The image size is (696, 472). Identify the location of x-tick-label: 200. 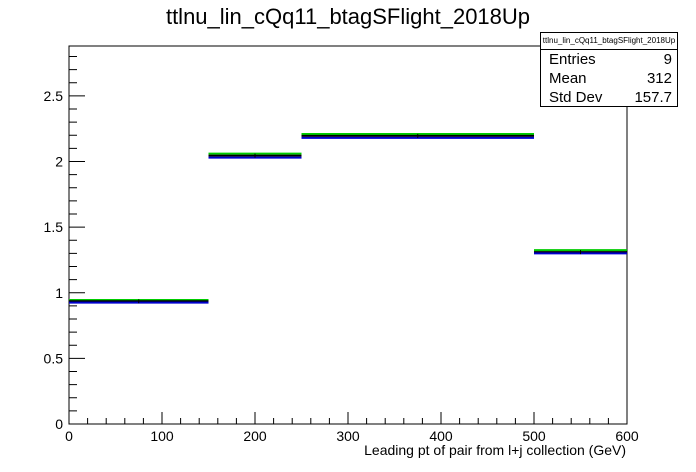
(255, 436).